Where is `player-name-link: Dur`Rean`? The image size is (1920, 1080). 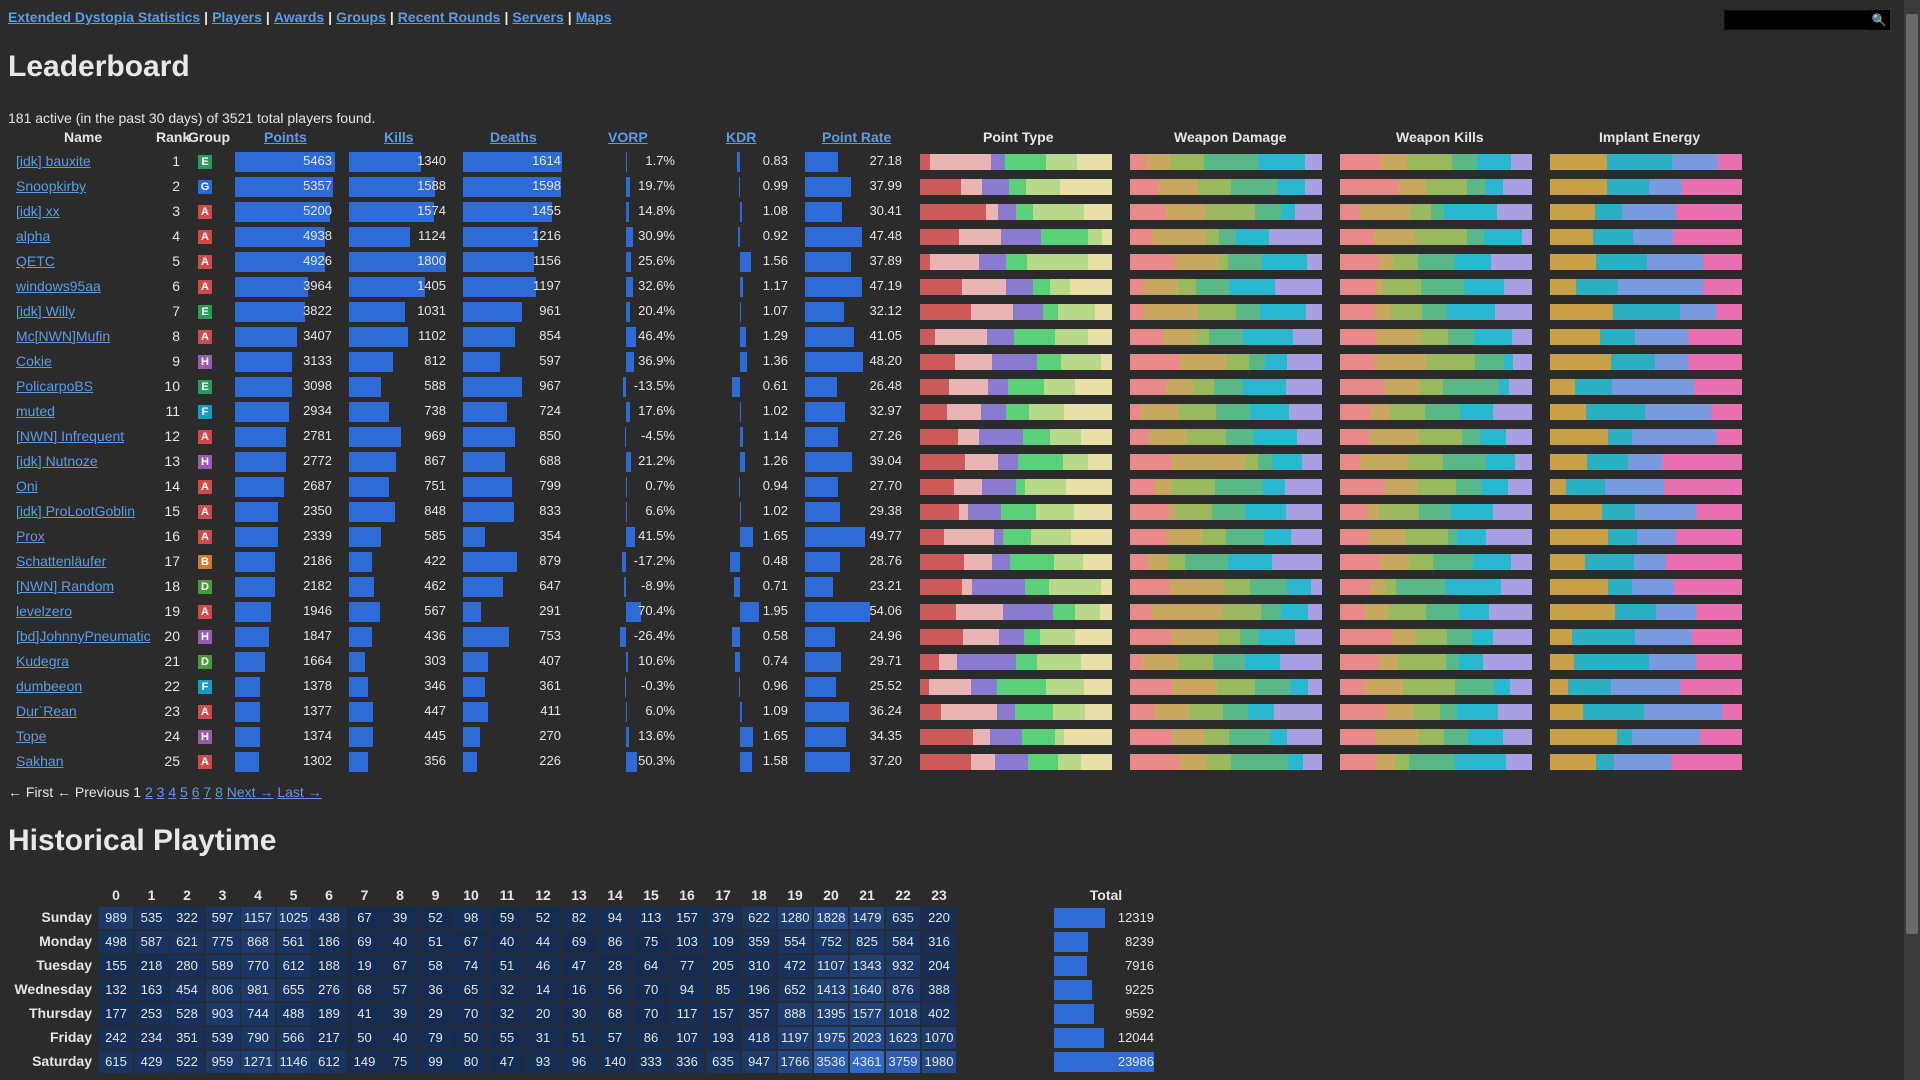
player-name-link: Dur`Rean is located at coordinates (46, 711).